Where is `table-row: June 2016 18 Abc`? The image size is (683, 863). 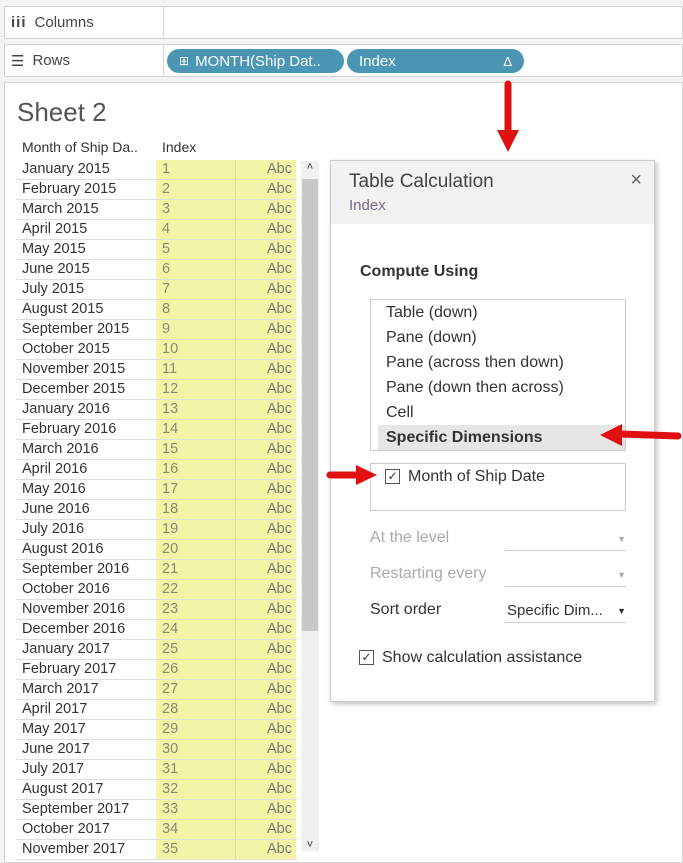 table-row: June 2016 18 Abc is located at coordinates (156, 510).